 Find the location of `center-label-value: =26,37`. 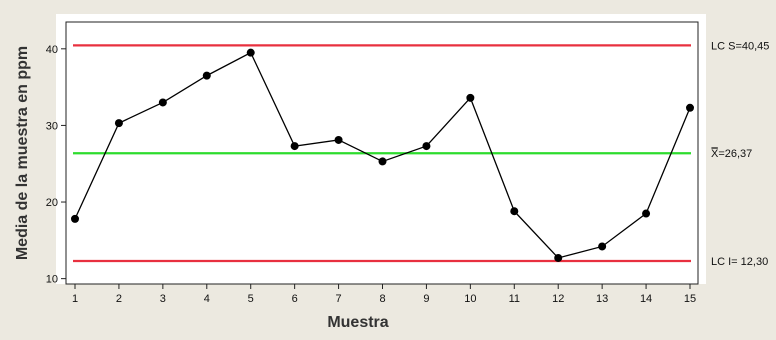

center-label-value: =26,37 is located at coordinates (735, 154).